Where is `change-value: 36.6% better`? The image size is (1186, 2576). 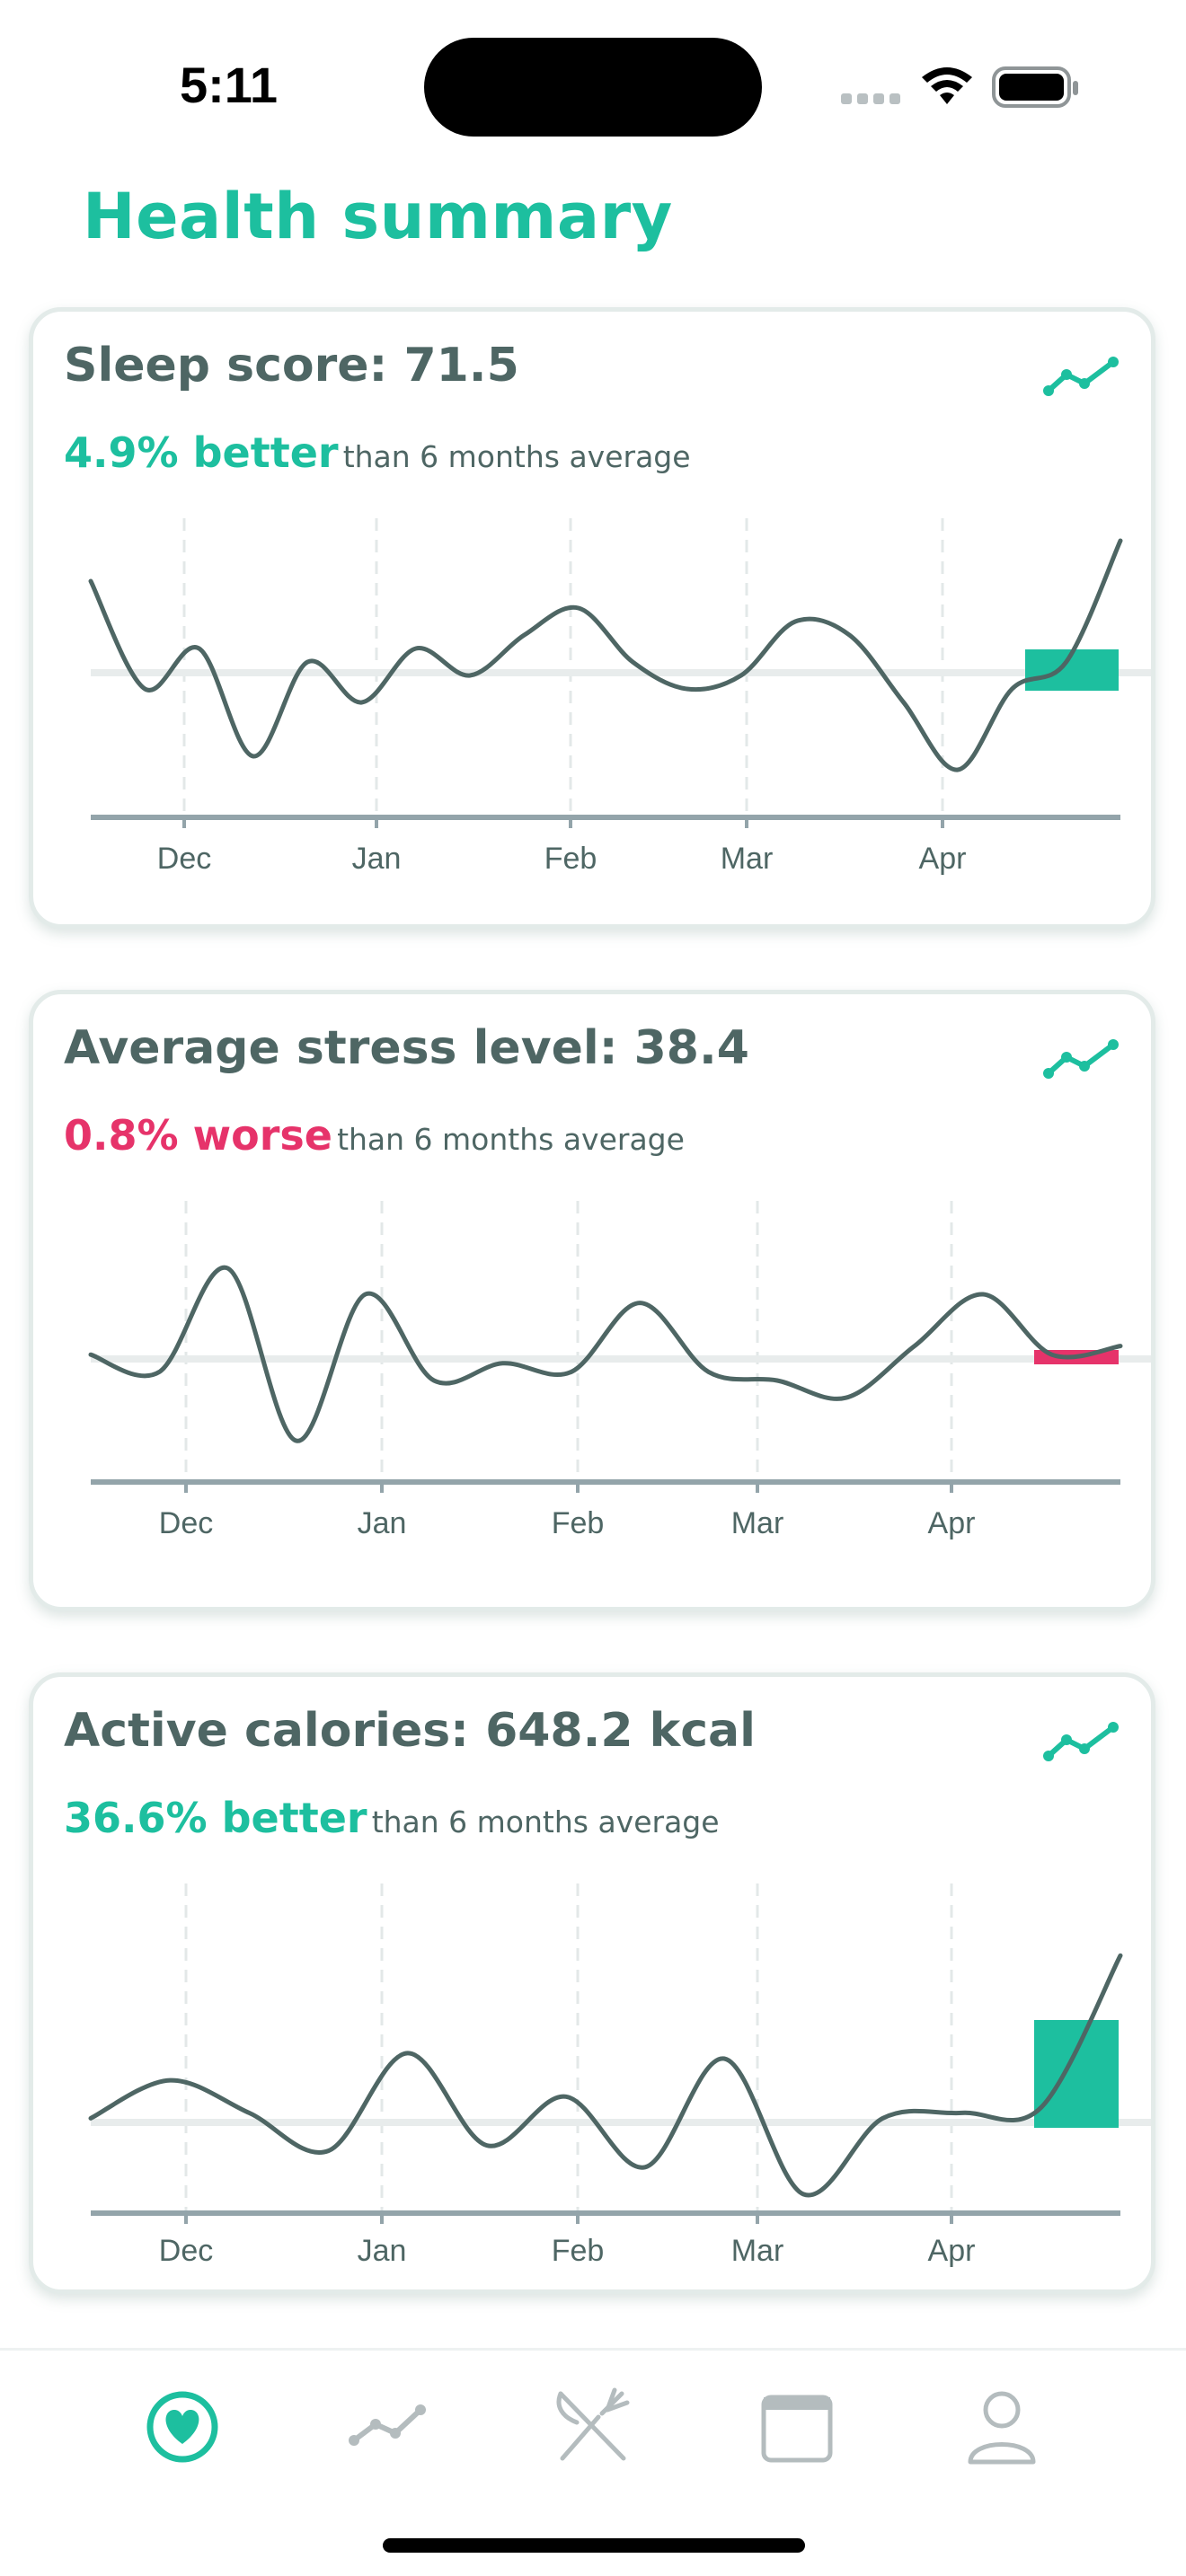 change-value: 36.6% better is located at coordinates (215, 1818).